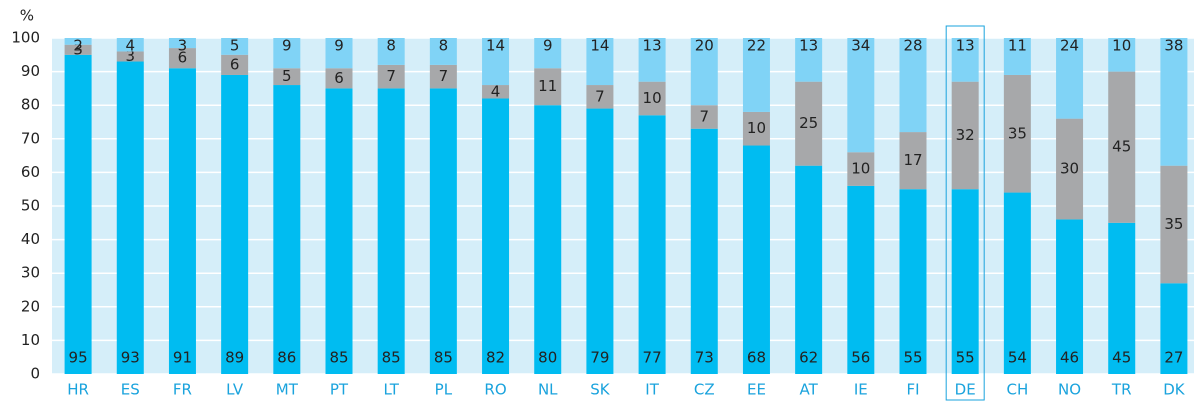 This screenshot has width=1200, height=406. Describe the element at coordinates (965, 135) in the screenshot. I see `value-label: 32` at that location.